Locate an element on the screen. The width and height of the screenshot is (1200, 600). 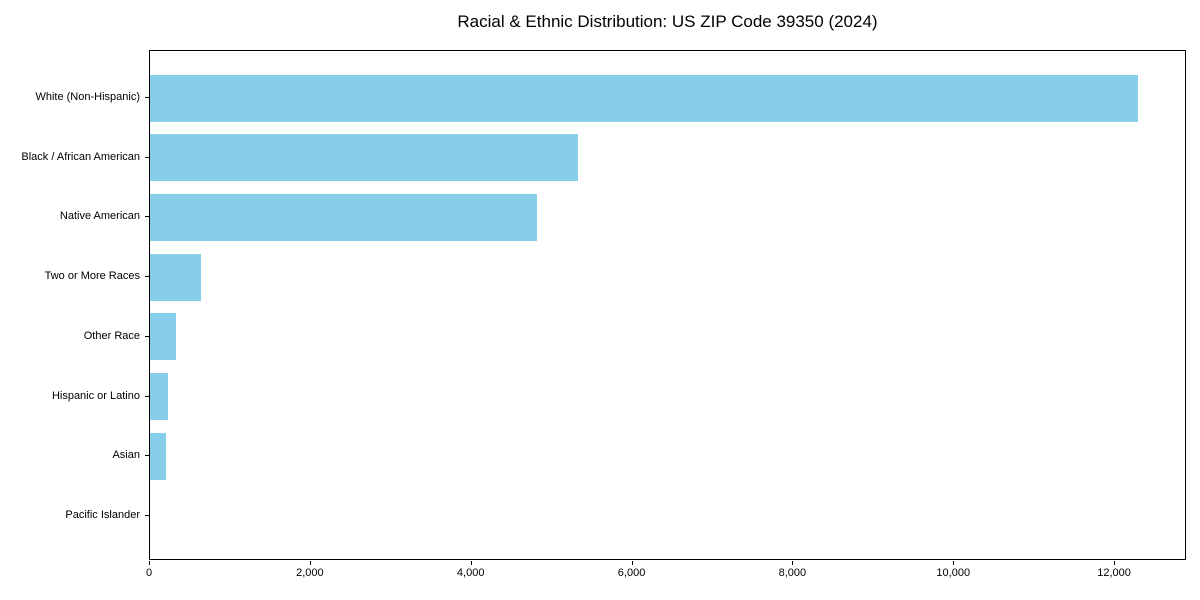
x-tick-label-12000: 12,000 is located at coordinates (1114, 573).